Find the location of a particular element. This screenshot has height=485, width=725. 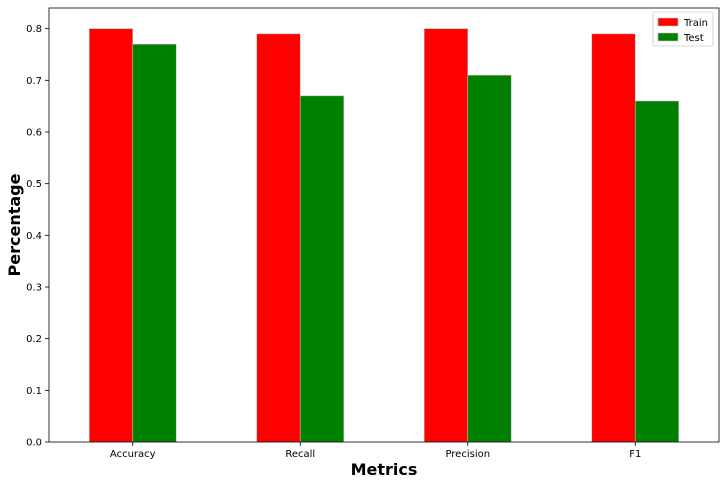

legend-label-train: Train is located at coordinates (695, 23).